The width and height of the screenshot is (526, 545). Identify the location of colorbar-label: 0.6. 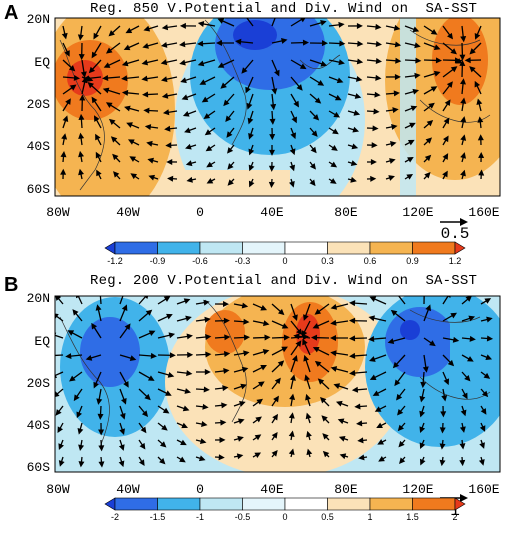
(370, 261).